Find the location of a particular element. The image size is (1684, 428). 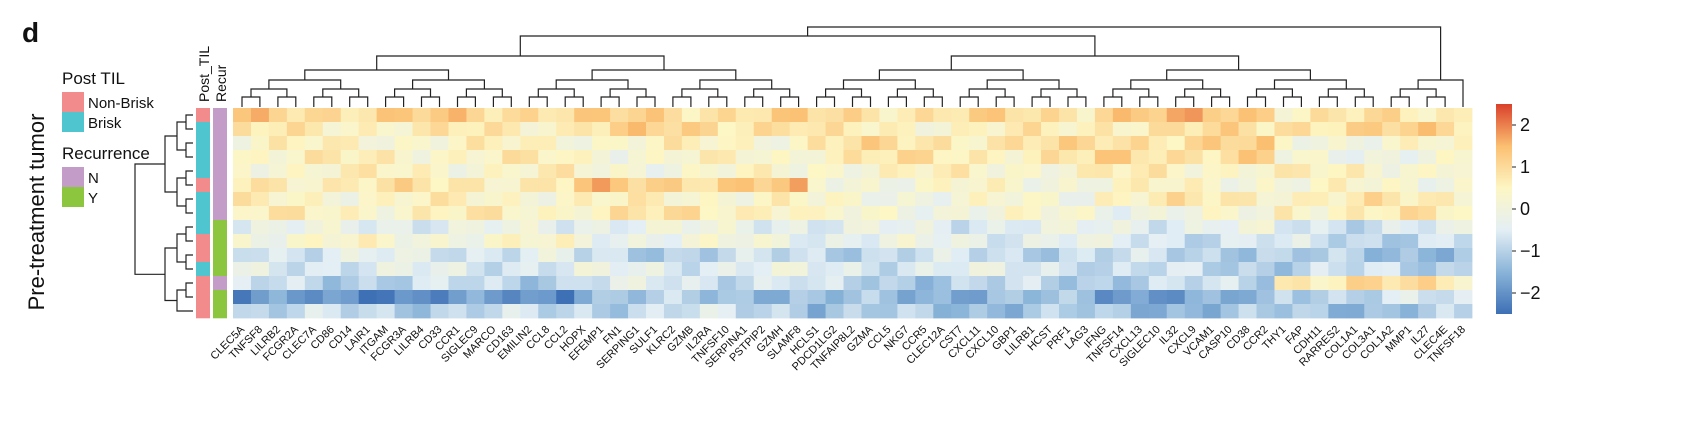

annotation-label-post-til: Post_TIL is located at coordinates (204, 74).